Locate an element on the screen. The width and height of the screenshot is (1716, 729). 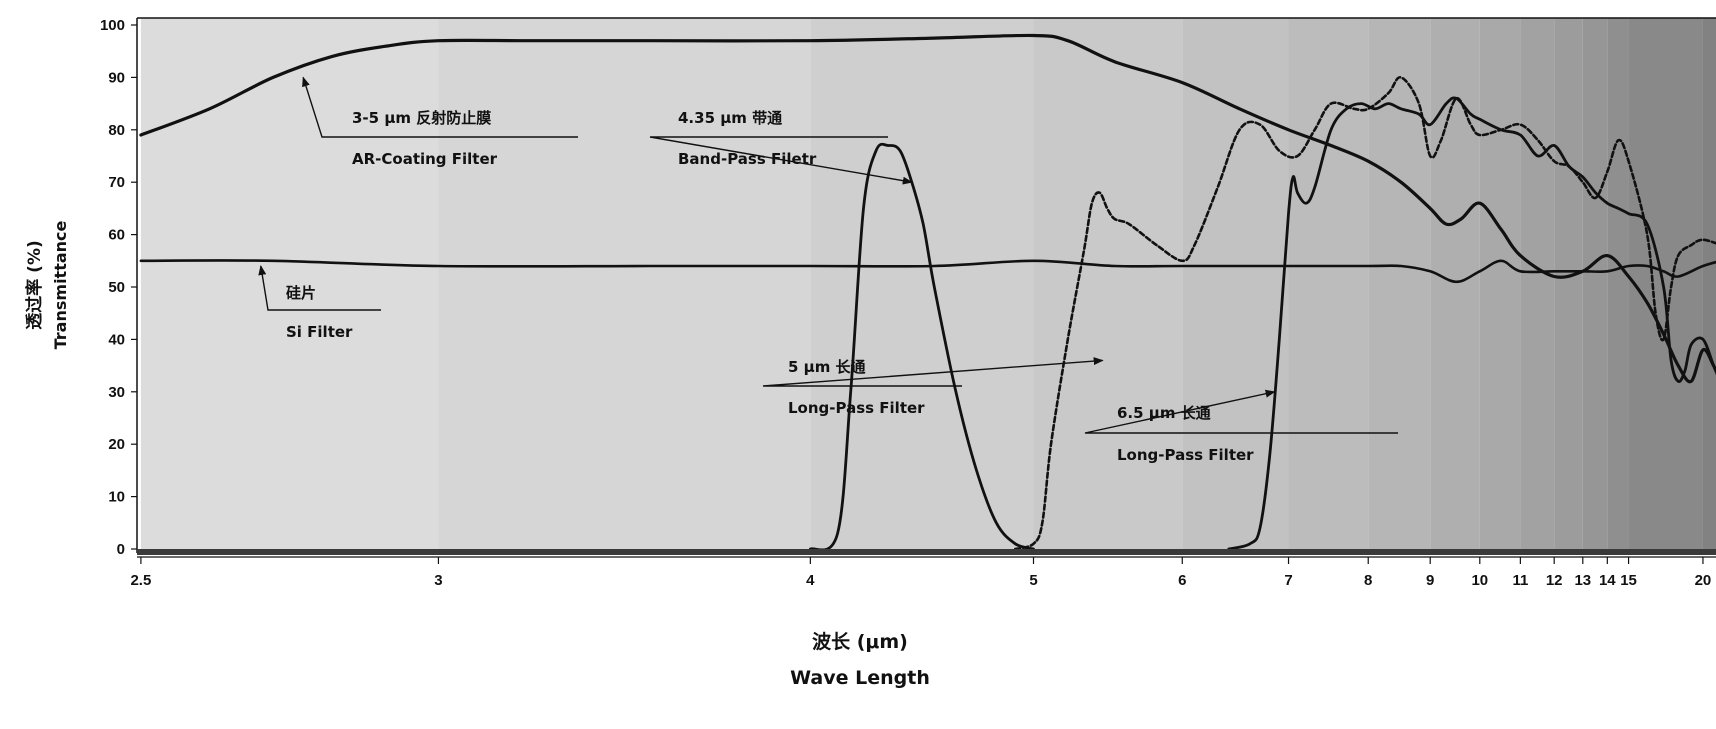
y-tick-label: 60 is located at coordinates (116, 235).